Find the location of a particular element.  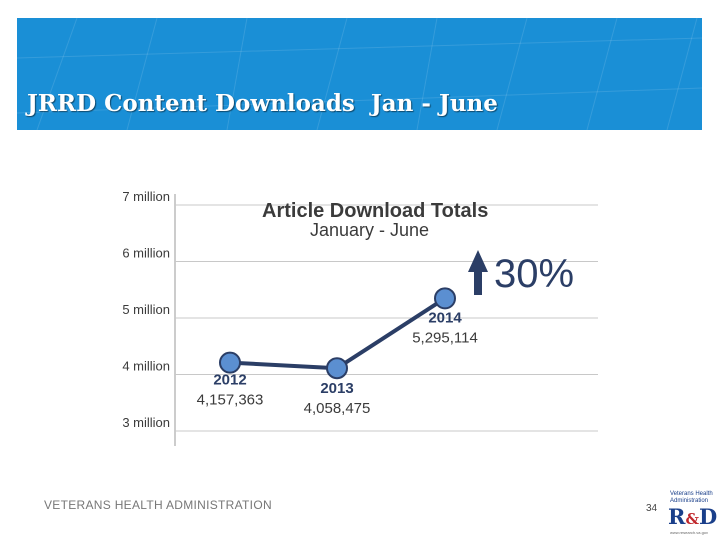

logo-mark-d: D is located at coordinates (708, 516).